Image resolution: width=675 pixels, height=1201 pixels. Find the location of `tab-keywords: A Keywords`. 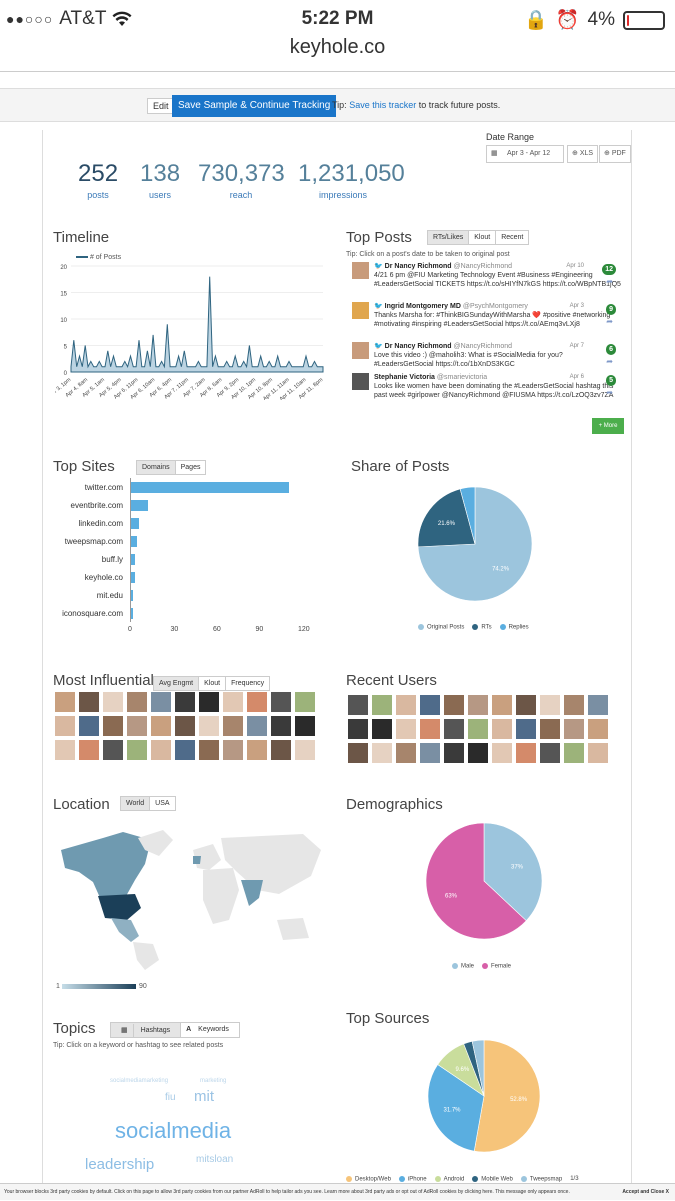

tab-keywords: A Keywords is located at coordinates (207, 1029).